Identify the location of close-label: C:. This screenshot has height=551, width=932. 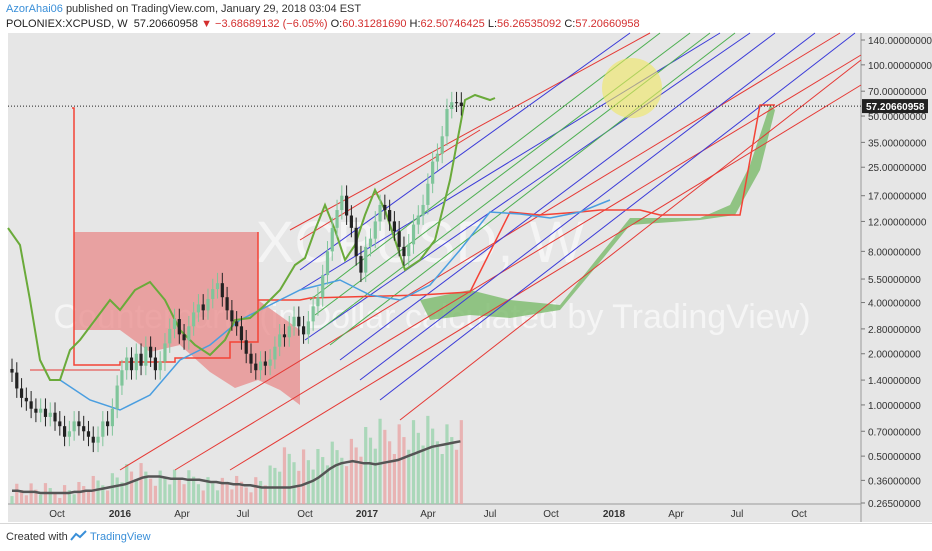
(570, 24).